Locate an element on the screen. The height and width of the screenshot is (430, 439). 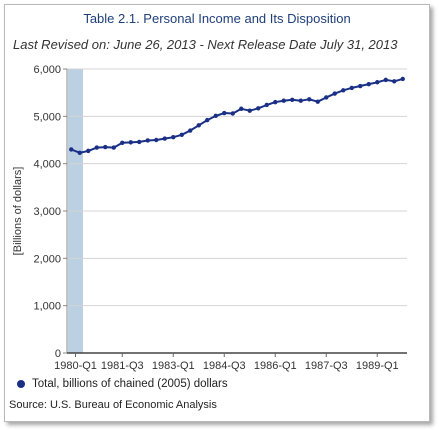
x-tick-label: 1989-Q1 is located at coordinates (377, 366).